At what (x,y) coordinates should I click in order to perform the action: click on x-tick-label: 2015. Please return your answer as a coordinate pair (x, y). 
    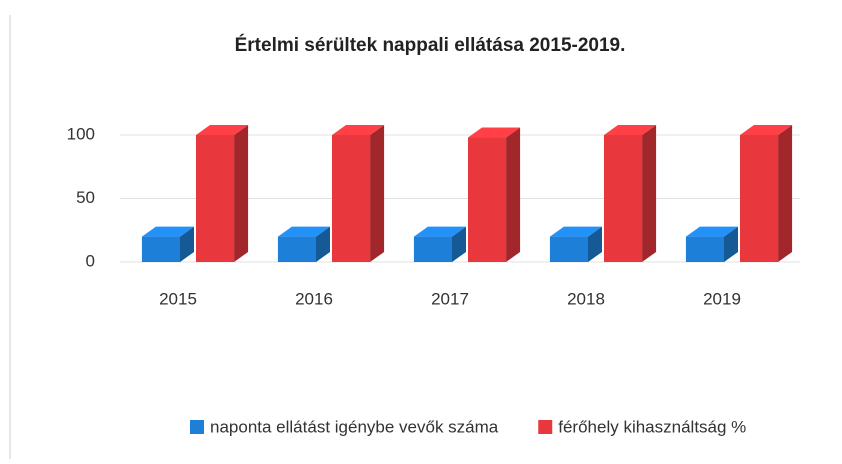
    Looking at the image, I should click on (178, 298).